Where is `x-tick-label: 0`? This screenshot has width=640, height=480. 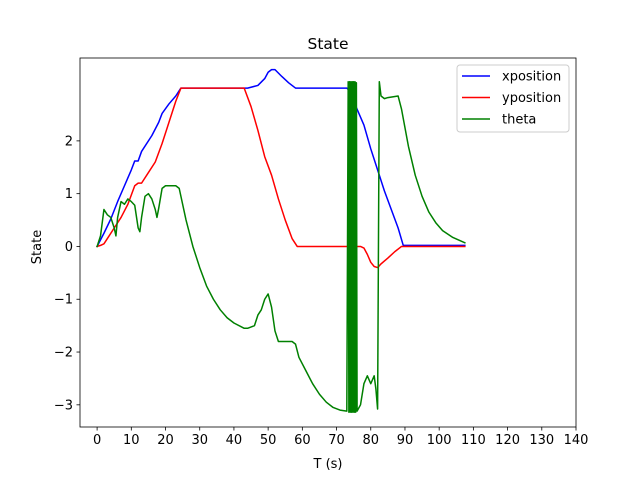 x-tick-label: 0 is located at coordinates (97, 440).